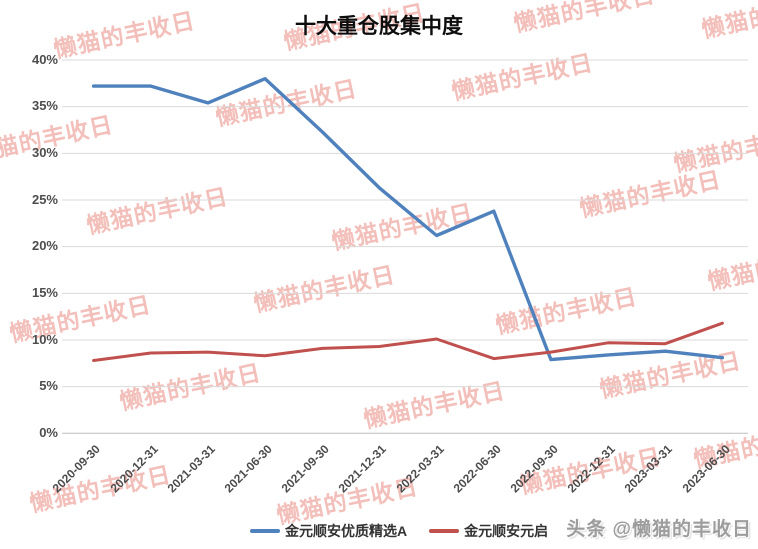 Image resolution: width=758 pixels, height=549 pixels. What do you see at coordinates (659, 529) in the screenshot?
I see `source-watermark: 头条 @懒猫的丰收日` at bounding box center [659, 529].